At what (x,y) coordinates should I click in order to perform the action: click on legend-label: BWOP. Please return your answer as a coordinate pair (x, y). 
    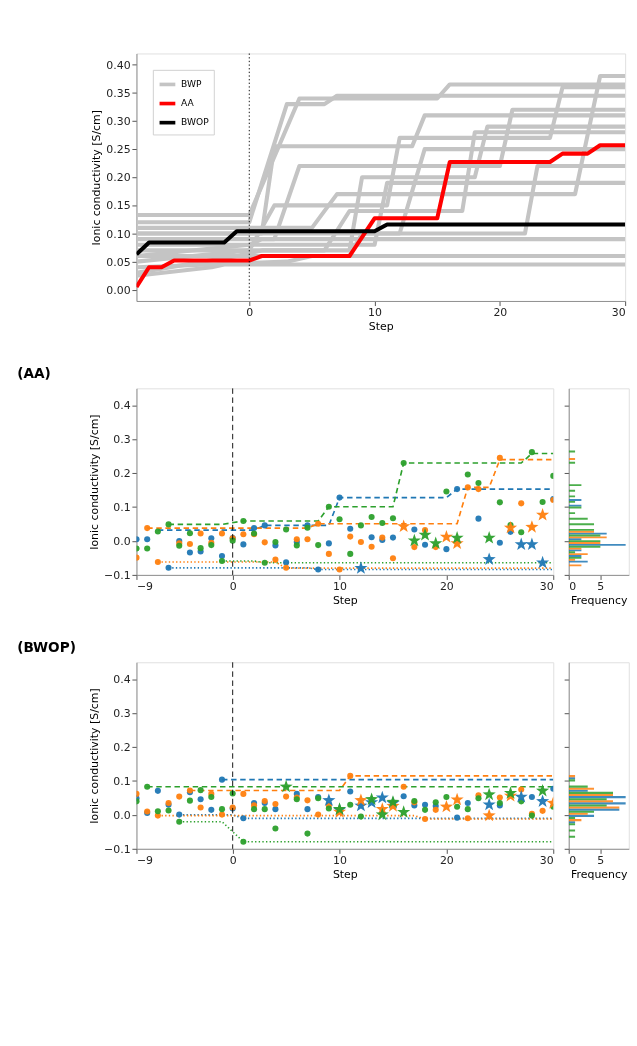
    Looking at the image, I should click on (195, 122).